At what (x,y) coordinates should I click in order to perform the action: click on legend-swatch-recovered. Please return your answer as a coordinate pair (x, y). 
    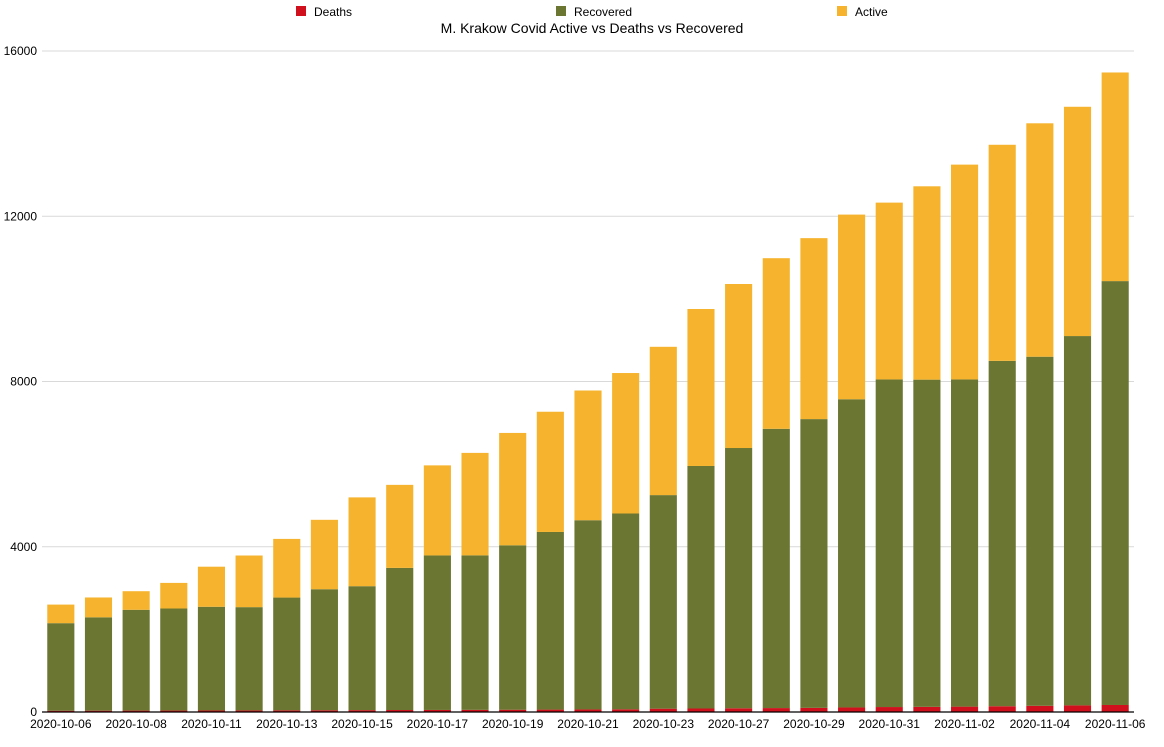
    Looking at the image, I should click on (561, 11).